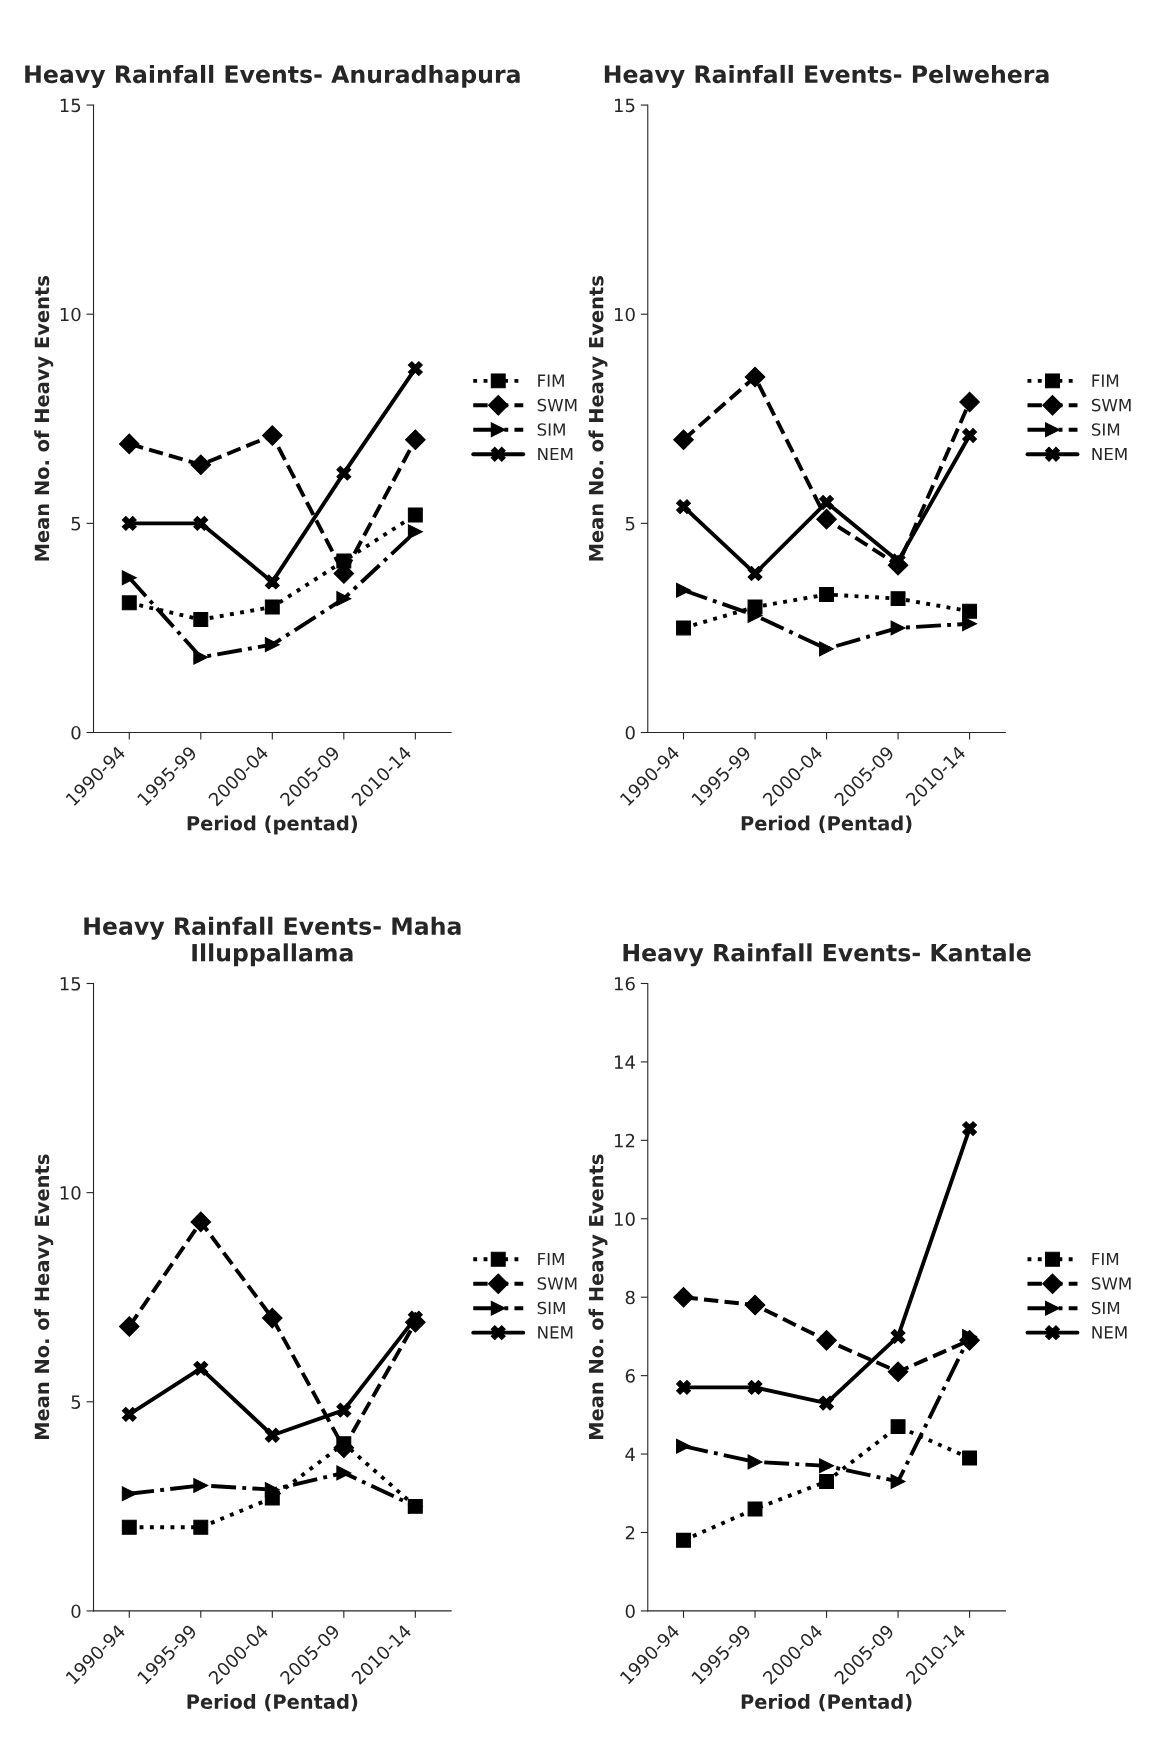 The width and height of the screenshot is (1169, 1751). Describe the element at coordinates (630, 1376) in the screenshot. I see `y-tick-label: 6` at that location.